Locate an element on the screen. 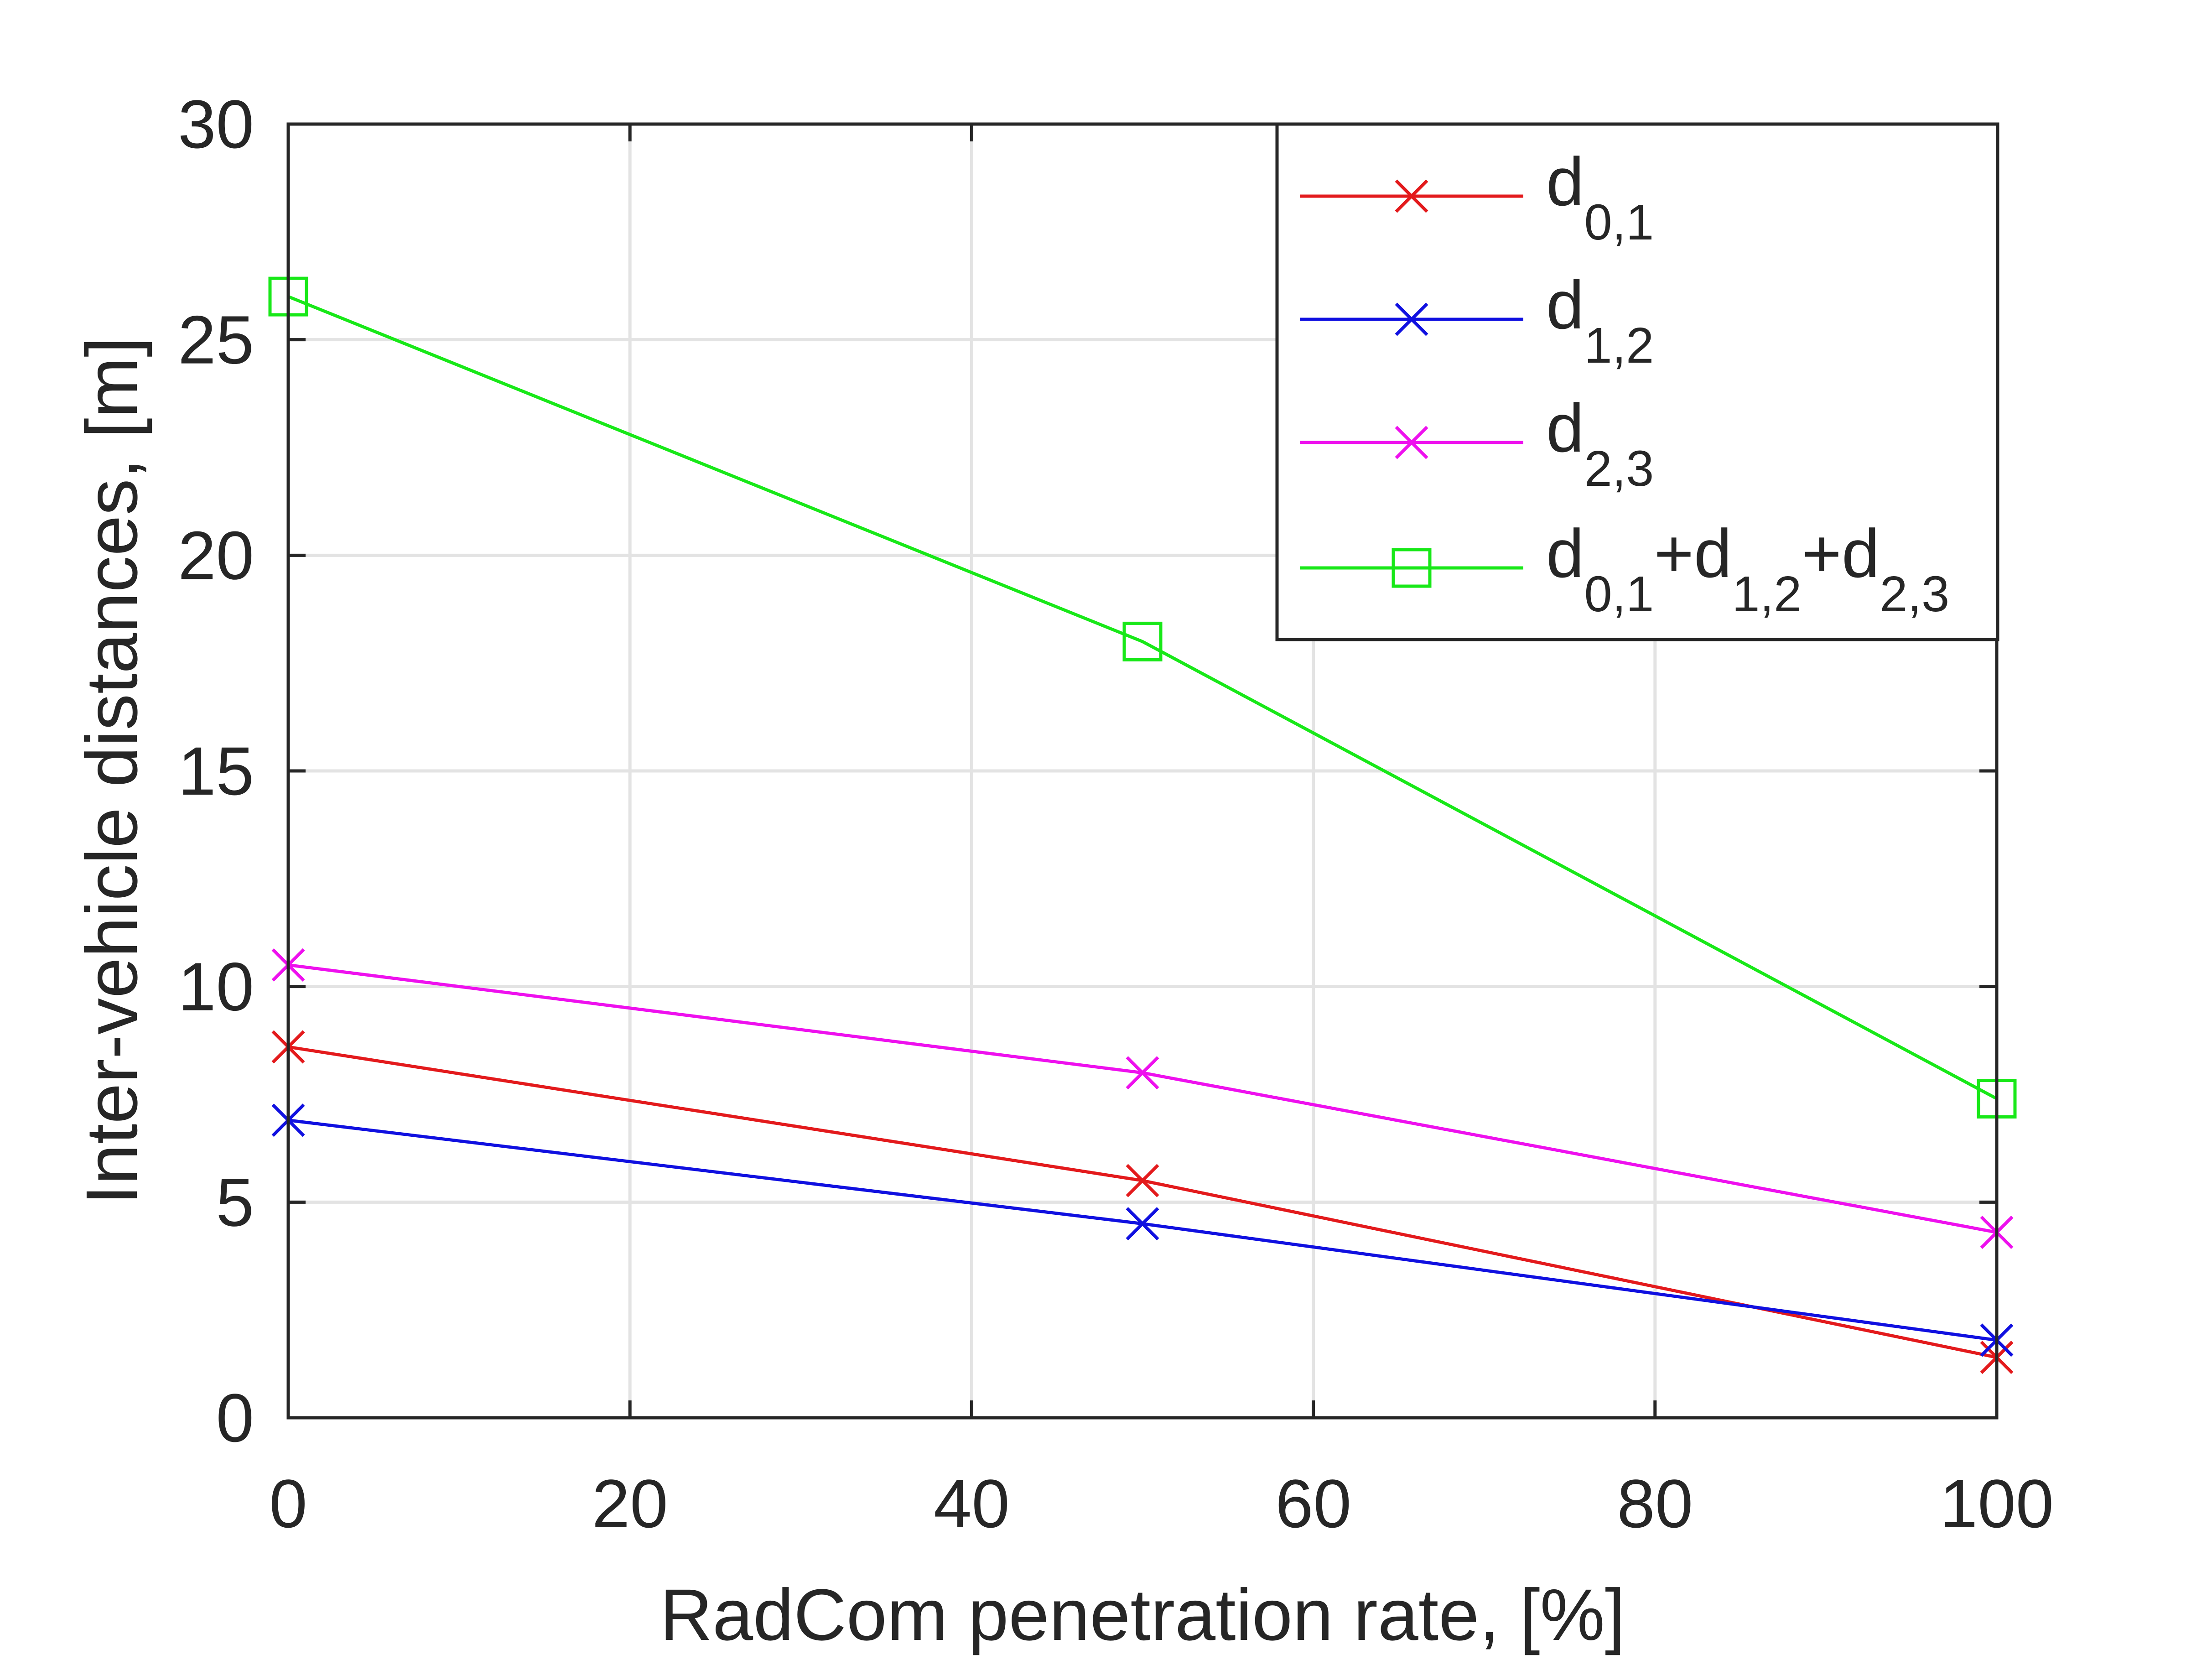  legend-label: d0,1​+d1,2​+d2,3​ is located at coordinates (1747, 568).